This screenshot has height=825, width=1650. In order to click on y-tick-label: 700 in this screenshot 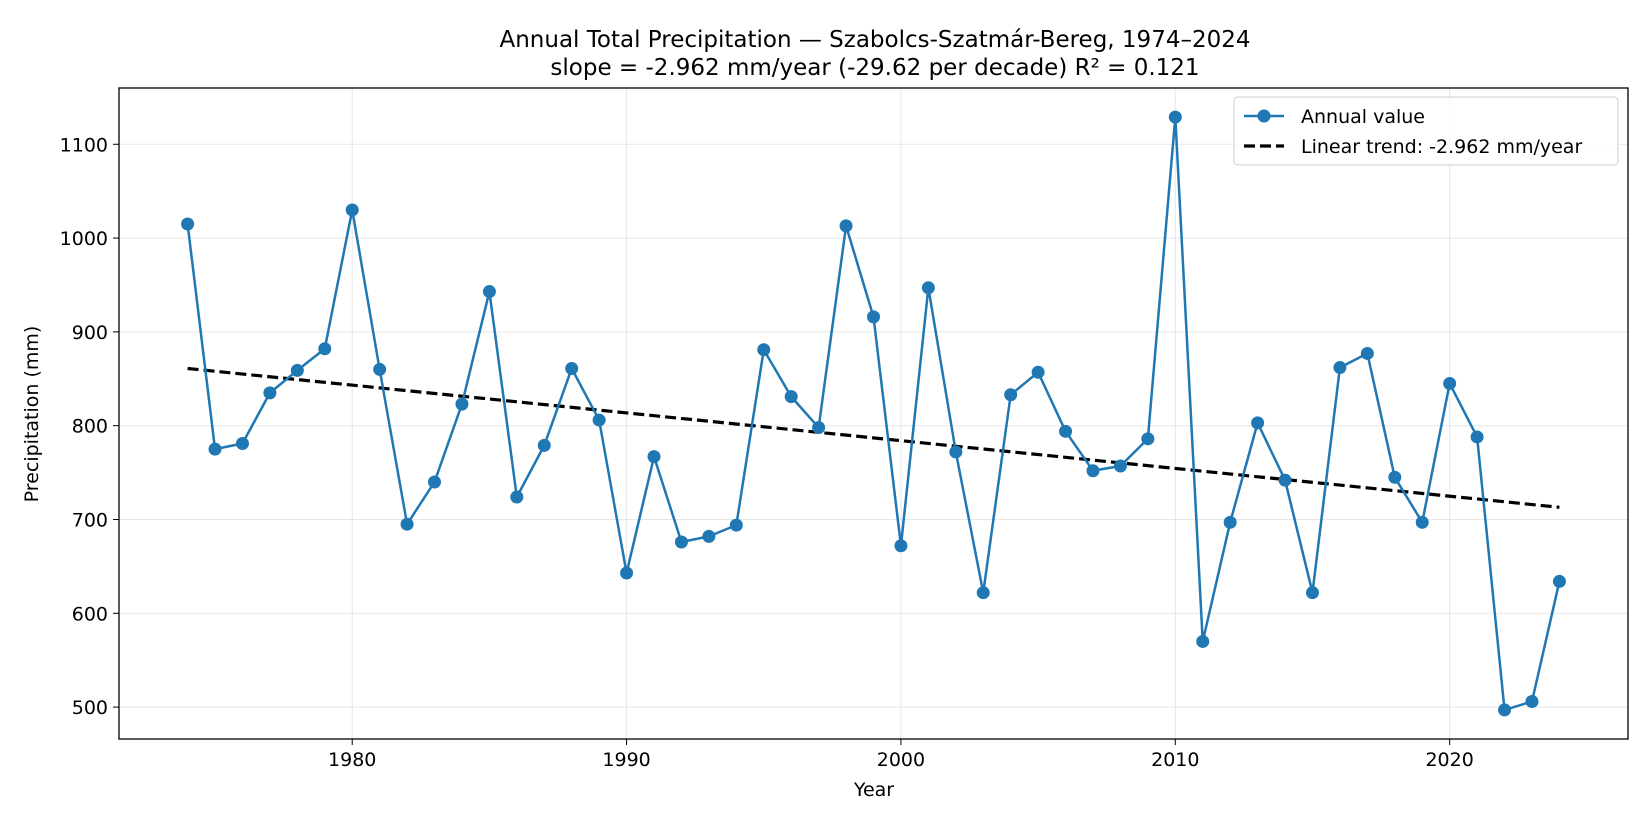, I will do `click(90, 520)`.